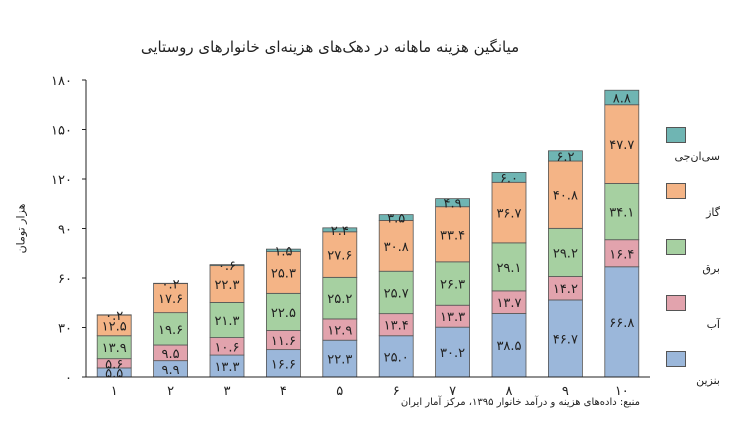 The image size is (735, 429). What do you see at coordinates (61, 81) in the screenshot?
I see `y-tick-label: ۱۸۰` at bounding box center [61, 81].